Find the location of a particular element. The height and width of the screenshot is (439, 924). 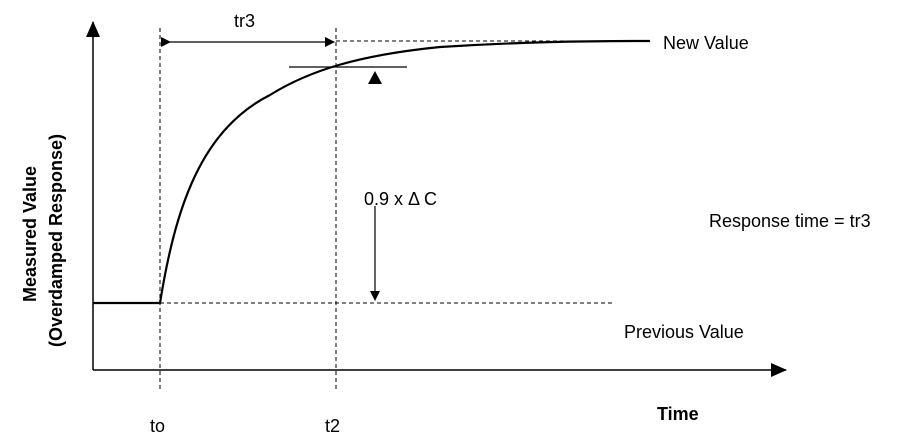

delta-c-label: 0.9 x Δ C is located at coordinates (400, 199).